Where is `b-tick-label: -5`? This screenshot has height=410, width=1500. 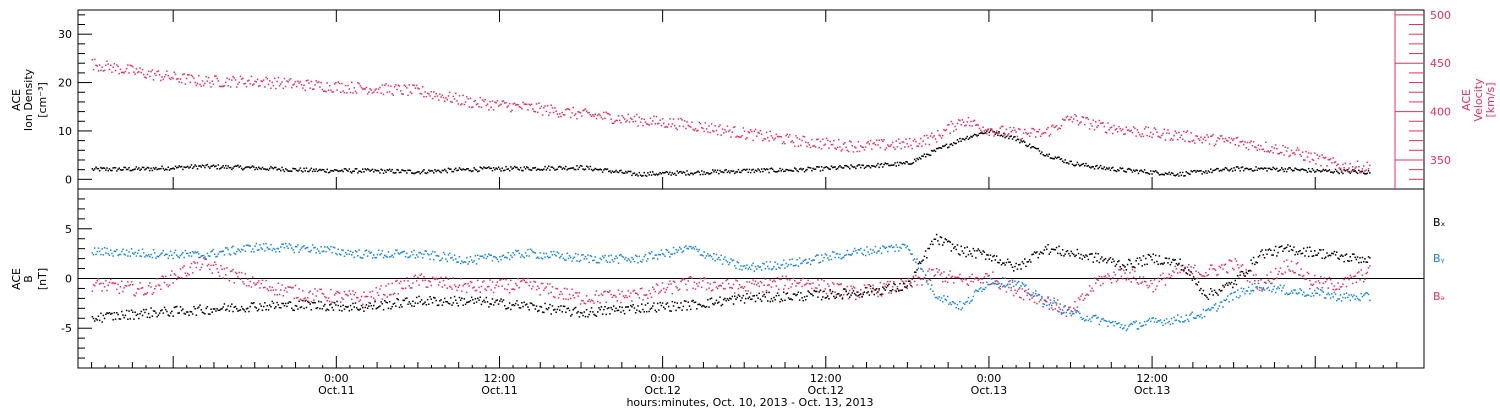
b-tick-label: -5 is located at coordinates (66, 328).